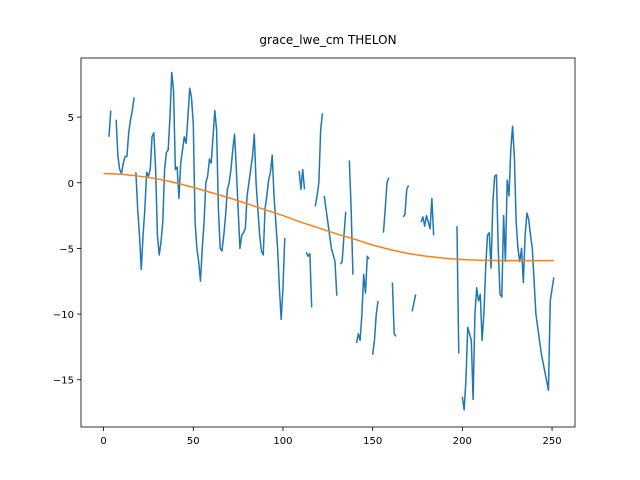  I want to click on chart-title: grace_lwe_cm THELON, so click(327, 40).